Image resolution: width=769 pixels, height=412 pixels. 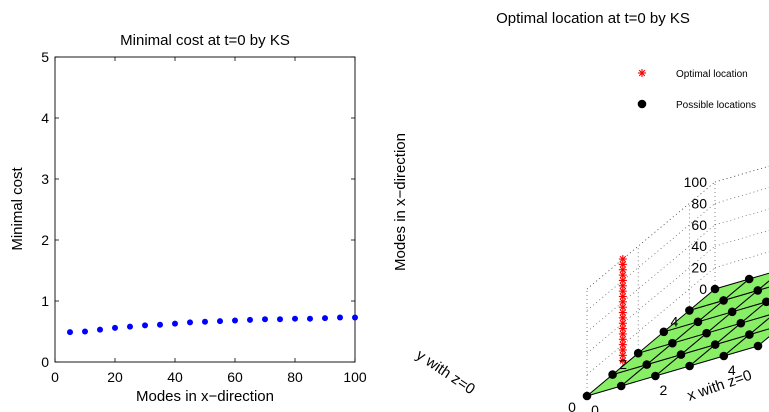 I want to click on cost-x-tick-label: 20, so click(x=115, y=377).